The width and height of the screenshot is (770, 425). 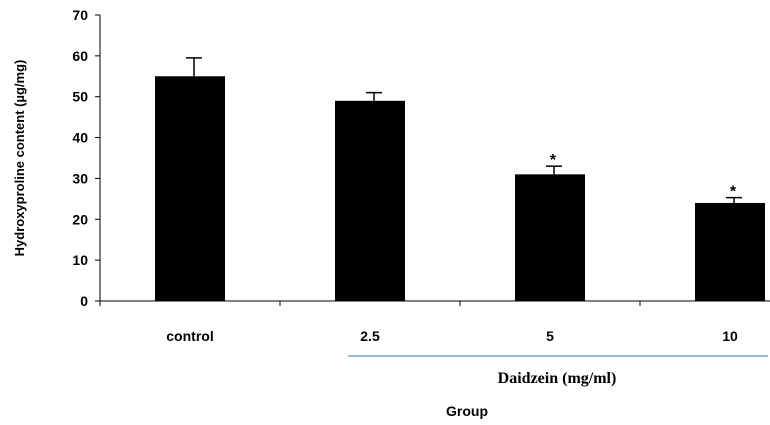 I want to click on bar-2.5, so click(x=370, y=200).